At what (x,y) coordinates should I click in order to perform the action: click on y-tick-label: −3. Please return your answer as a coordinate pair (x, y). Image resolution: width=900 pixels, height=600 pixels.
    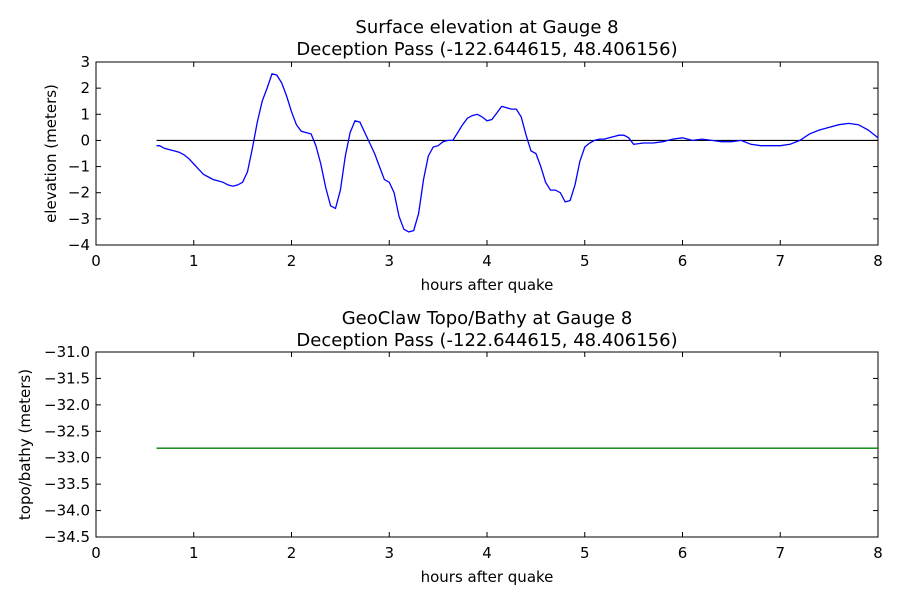
    Looking at the image, I should click on (79, 219).